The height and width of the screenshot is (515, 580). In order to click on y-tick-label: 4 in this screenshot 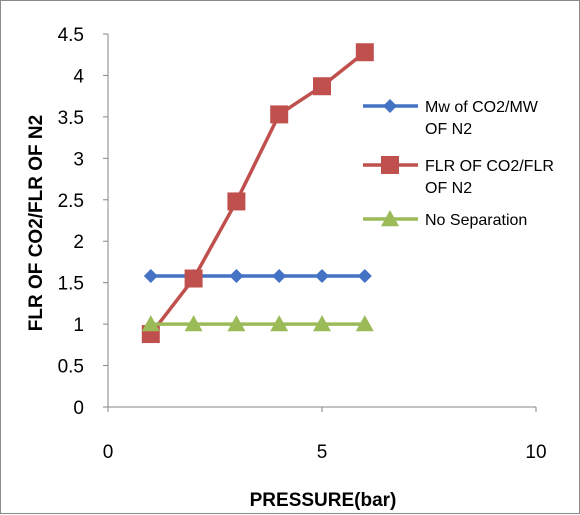, I will do `click(78, 76)`.